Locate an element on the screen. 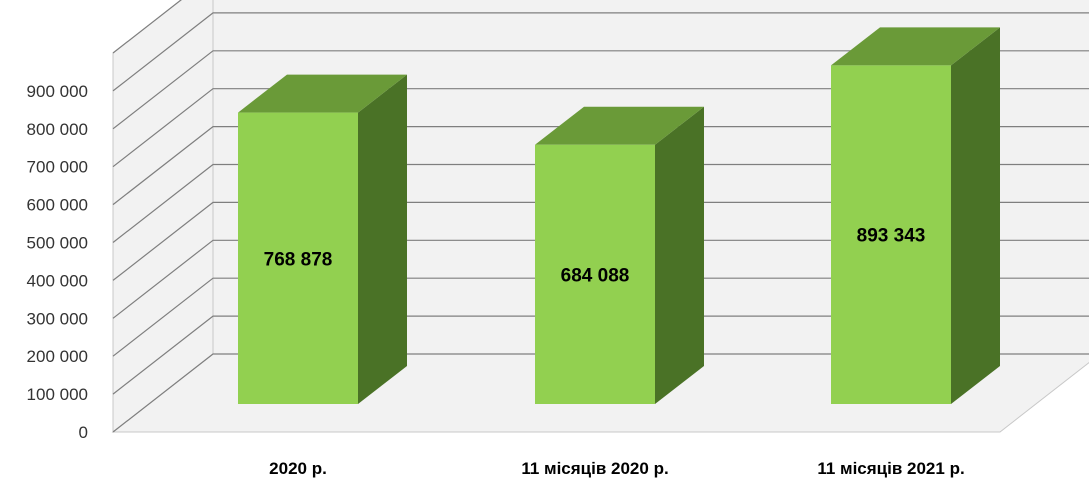 This screenshot has width=1089, height=482. bar: 768 878 is located at coordinates (322, 239).